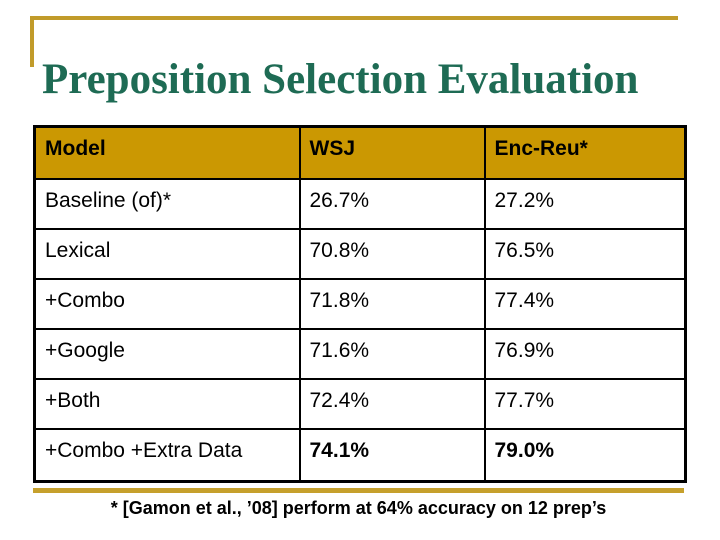  Describe the element at coordinates (167, 253) in the screenshot. I see `cell-model: Lexical` at that location.